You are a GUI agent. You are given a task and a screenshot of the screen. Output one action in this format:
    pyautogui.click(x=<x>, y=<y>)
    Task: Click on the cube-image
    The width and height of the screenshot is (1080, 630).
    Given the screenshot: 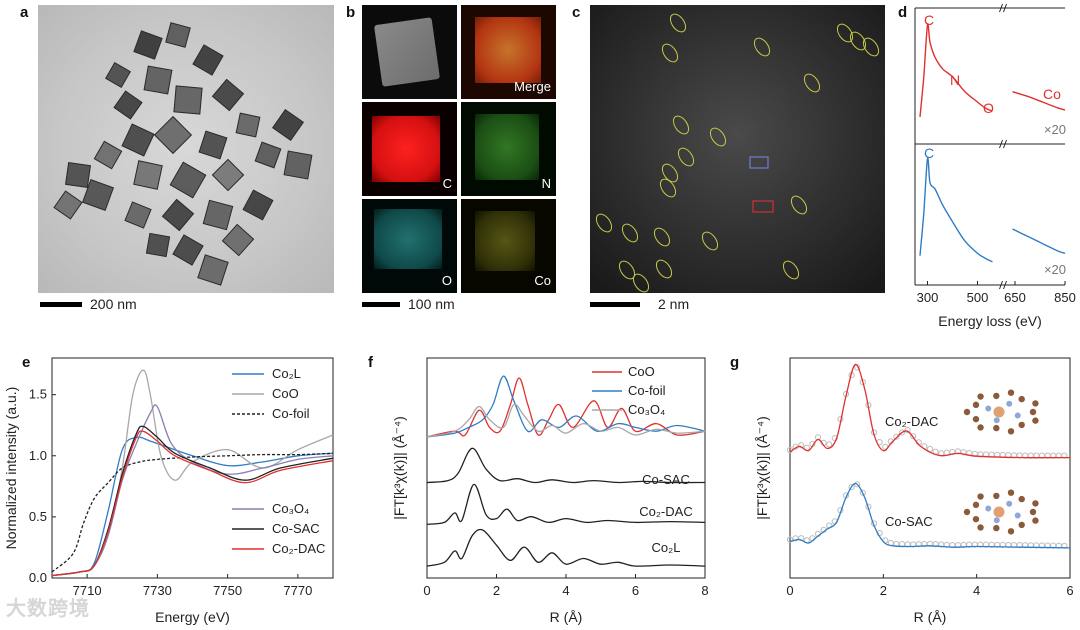 What is the action you would take?
    pyautogui.click(x=407, y=52)
    